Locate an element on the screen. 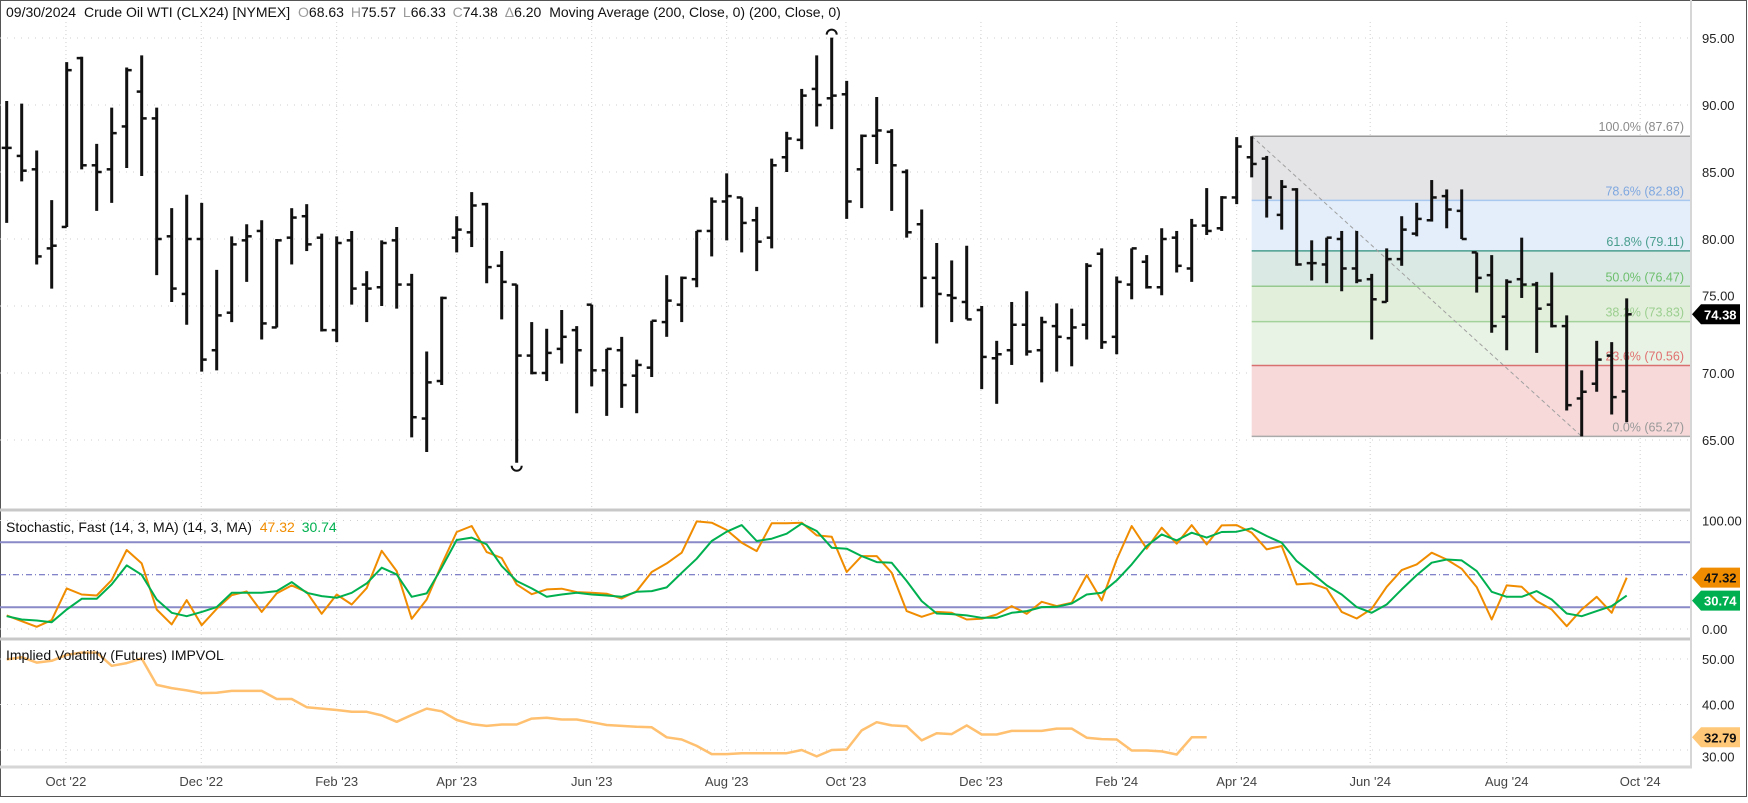 Image resolution: width=1748 pixels, height=803 pixels. change-label: Δ is located at coordinates (509, 12).